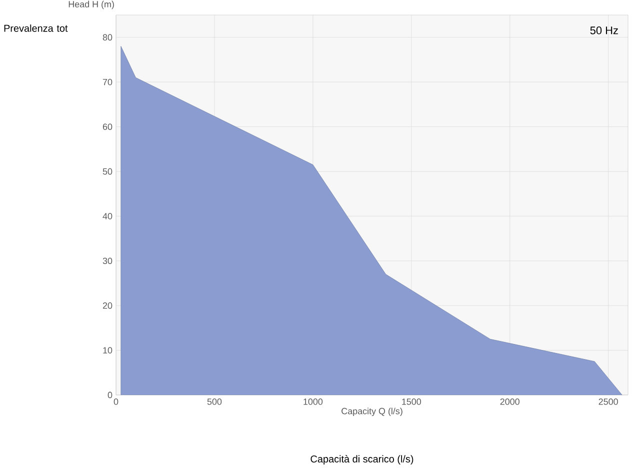 The width and height of the screenshot is (639, 470). What do you see at coordinates (107, 261) in the screenshot?
I see `y-tick-label: 30` at bounding box center [107, 261].